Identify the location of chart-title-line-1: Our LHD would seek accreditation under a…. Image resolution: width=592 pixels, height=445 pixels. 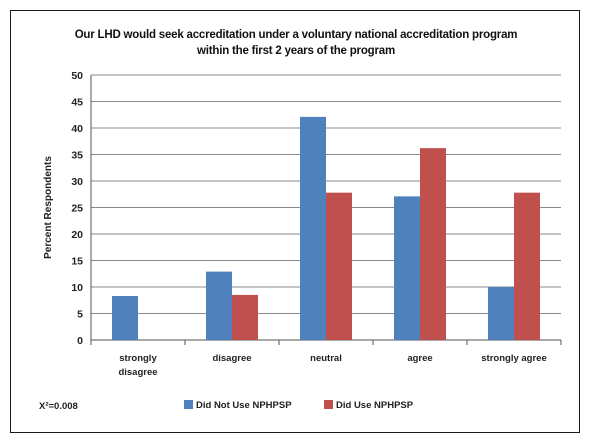
(296, 35).